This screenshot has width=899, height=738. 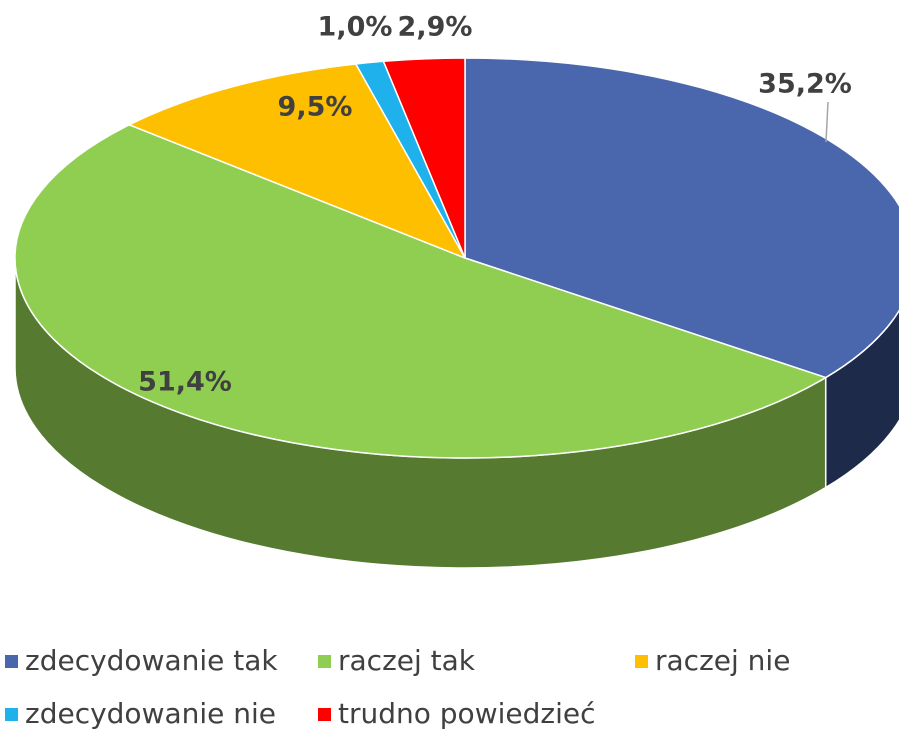 What do you see at coordinates (722, 660) in the screenshot?
I see `legend-label: raczej nie` at bounding box center [722, 660].